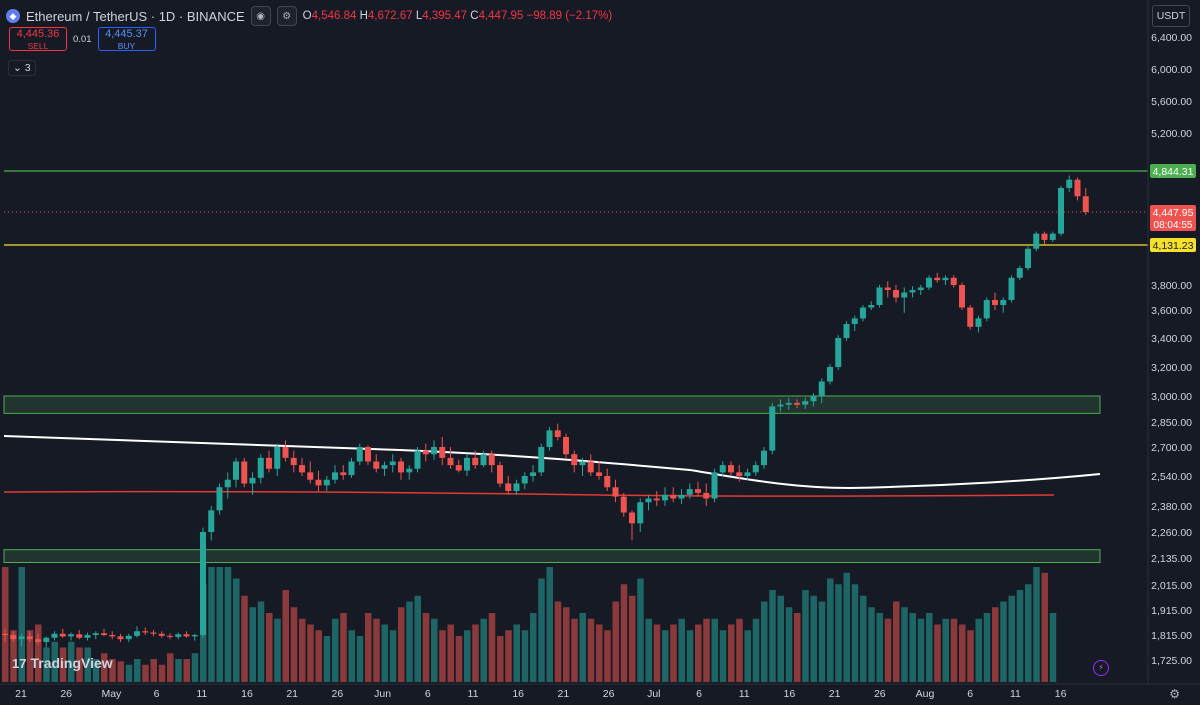 The height and width of the screenshot is (705, 1200). Describe the element at coordinates (286, 16) in the screenshot. I see `settings-icon: ⚙` at that location.